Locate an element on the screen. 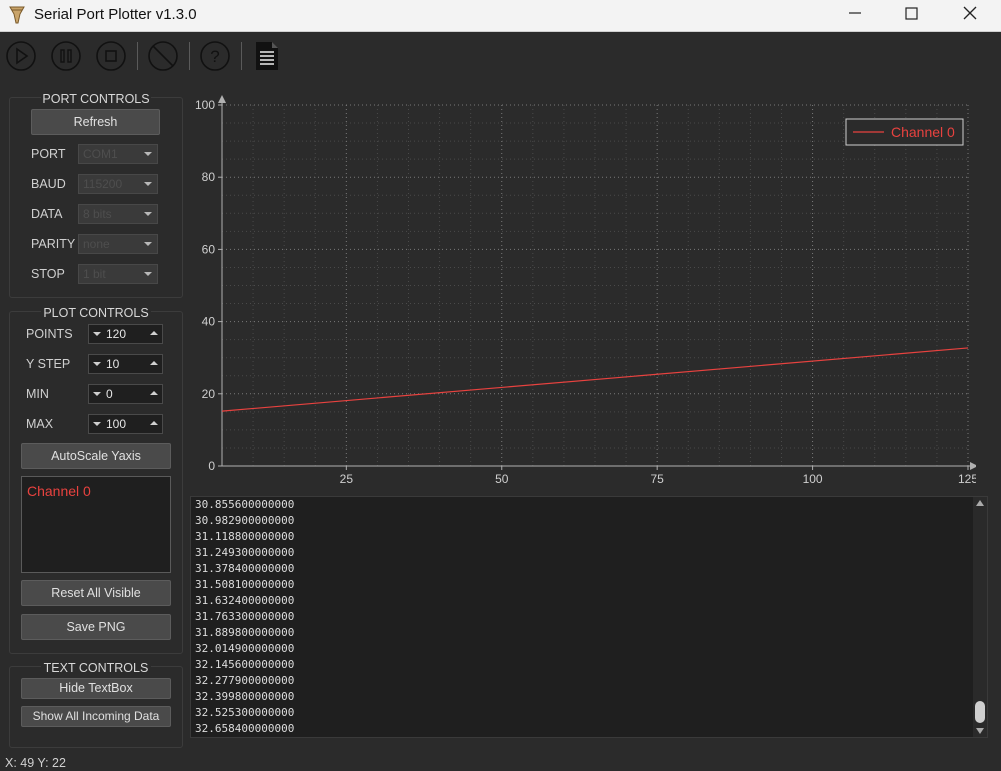 The height and width of the screenshot is (771, 1001). x-axis-arrow is located at coordinates (973, 466).